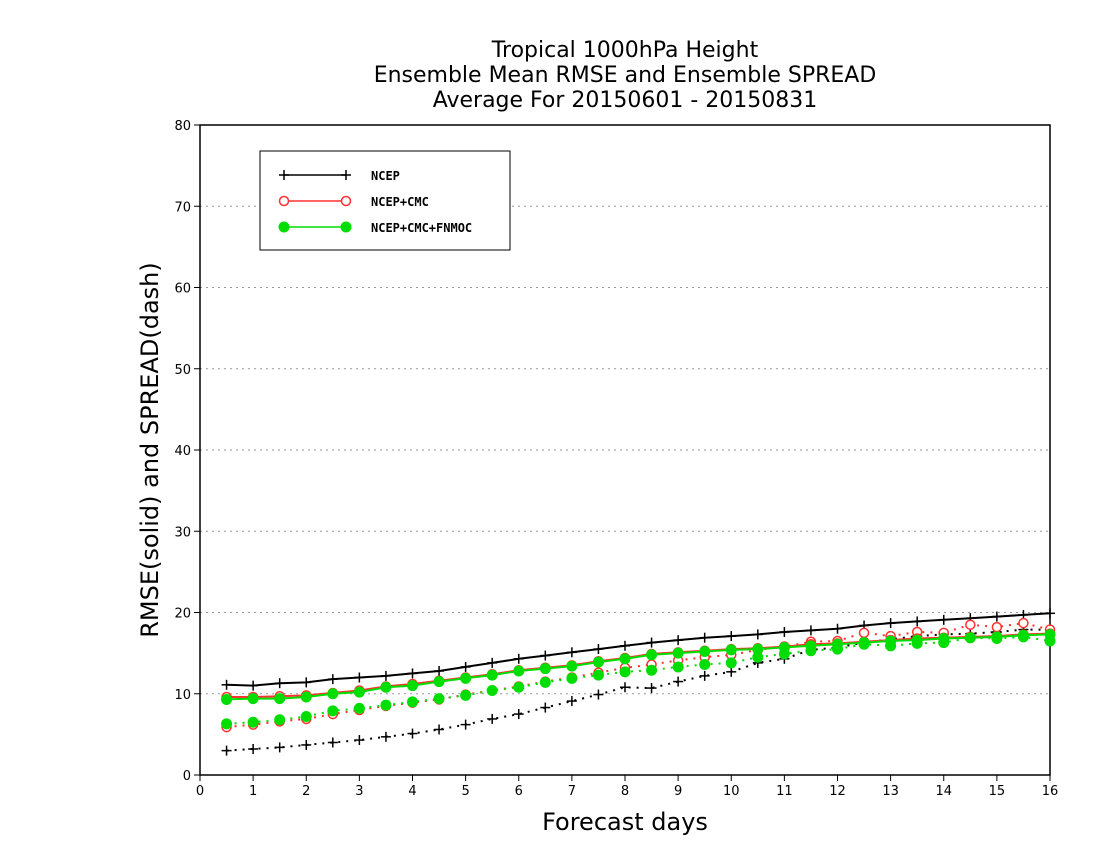 This screenshot has height=850, width=1100. Describe the element at coordinates (638, 649) in the screenshot. I see `ncep-rmse-line` at that location.